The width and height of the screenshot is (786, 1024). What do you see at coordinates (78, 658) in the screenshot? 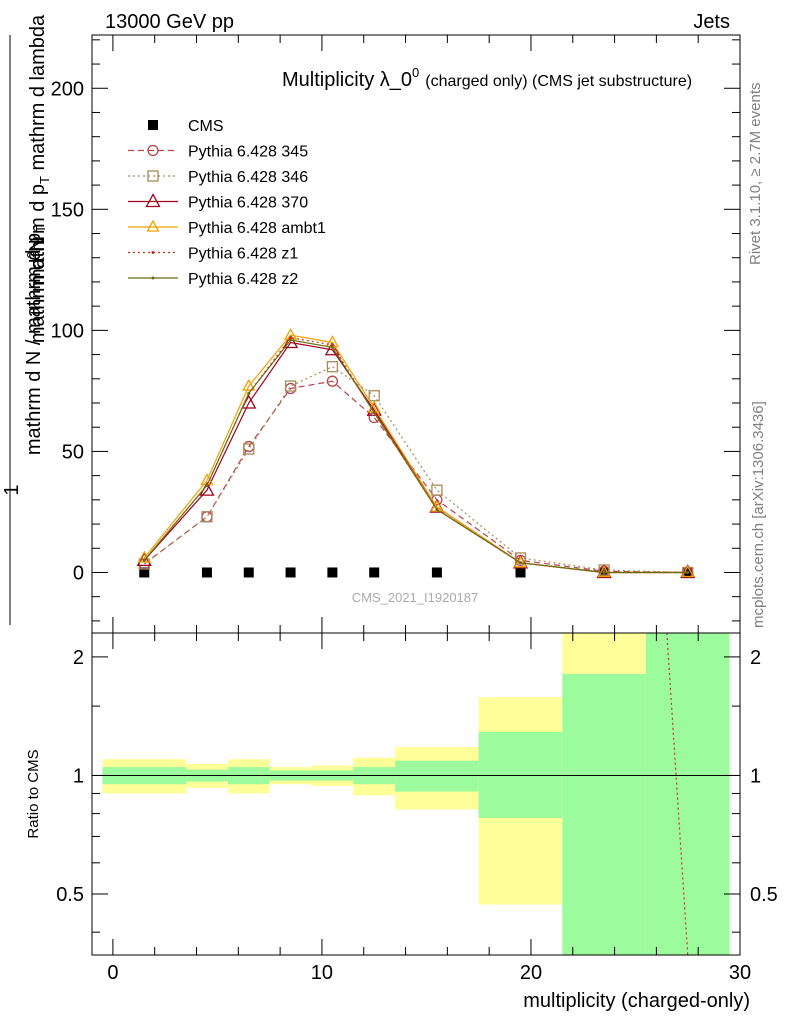
I see `ratio-ytick-label: 2` at bounding box center [78, 658].